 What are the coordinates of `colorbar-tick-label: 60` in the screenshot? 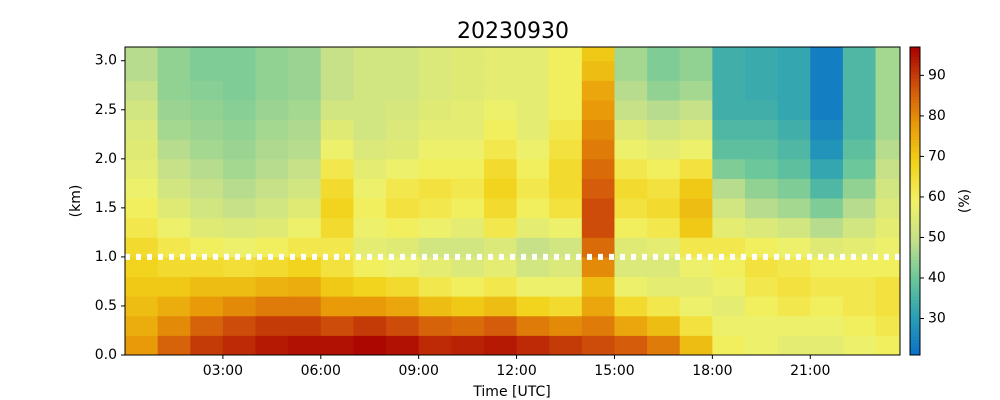 It's located at (937, 197).